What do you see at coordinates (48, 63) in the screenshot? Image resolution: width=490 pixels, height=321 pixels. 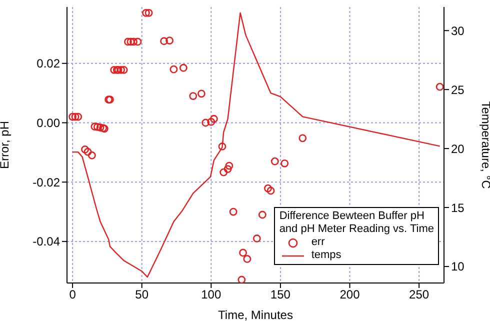 I see `y-tick-label: 0.02` at bounding box center [48, 63].